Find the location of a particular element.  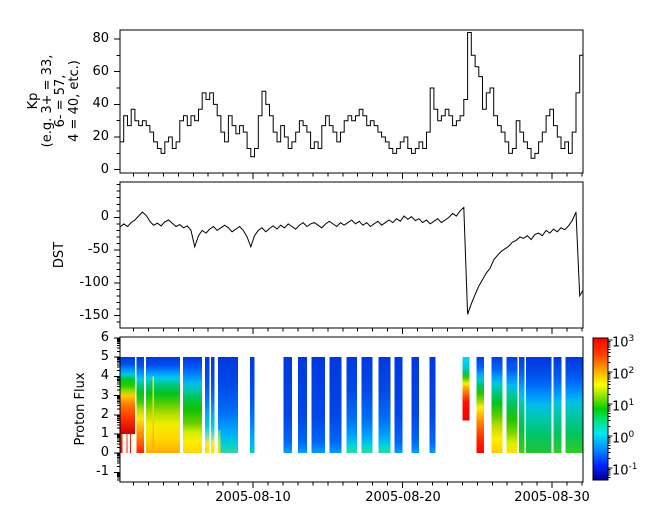

x-tick-label-2005-08-20: 2005-08-20 is located at coordinates (403, 497).